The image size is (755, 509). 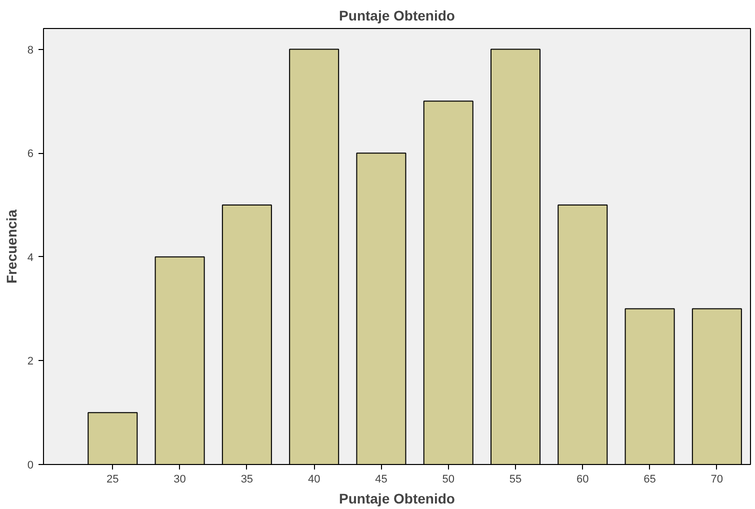 I want to click on y-axis-title: Frecuencia, so click(x=11, y=246).